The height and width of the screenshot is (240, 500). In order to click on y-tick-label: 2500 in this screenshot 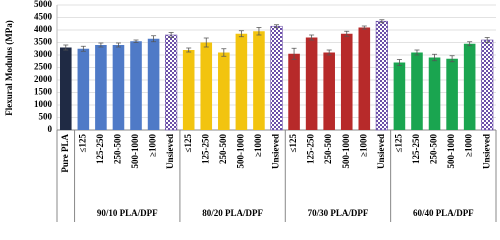, I will do `click(43, 67)`.